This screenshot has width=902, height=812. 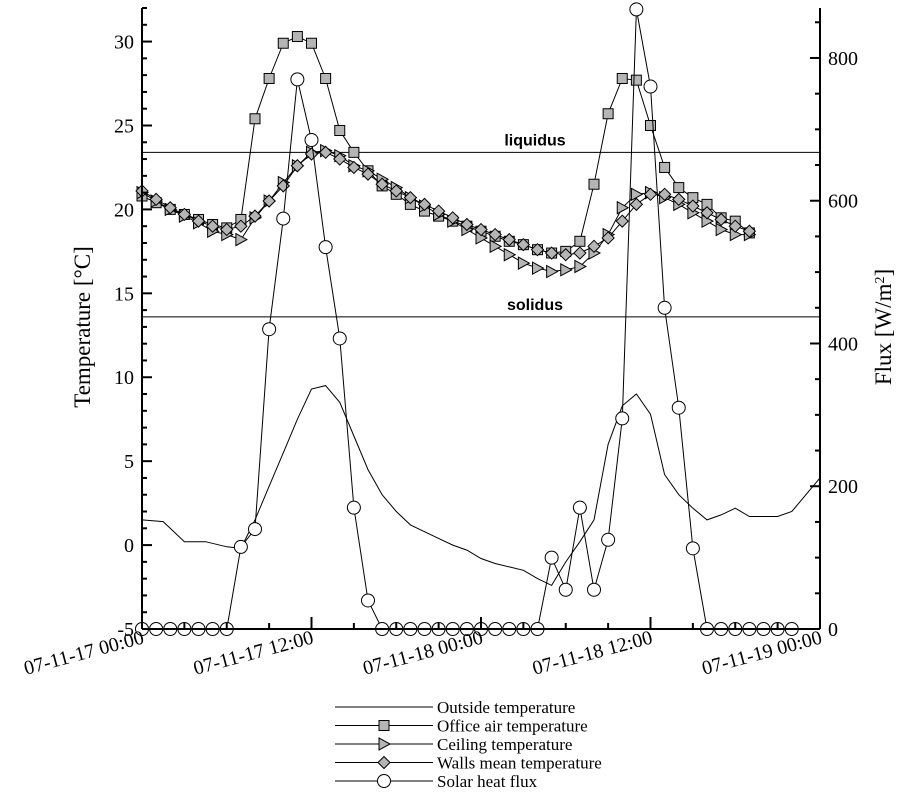 I want to click on legend-label: Ceiling temperature, so click(x=504, y=744).